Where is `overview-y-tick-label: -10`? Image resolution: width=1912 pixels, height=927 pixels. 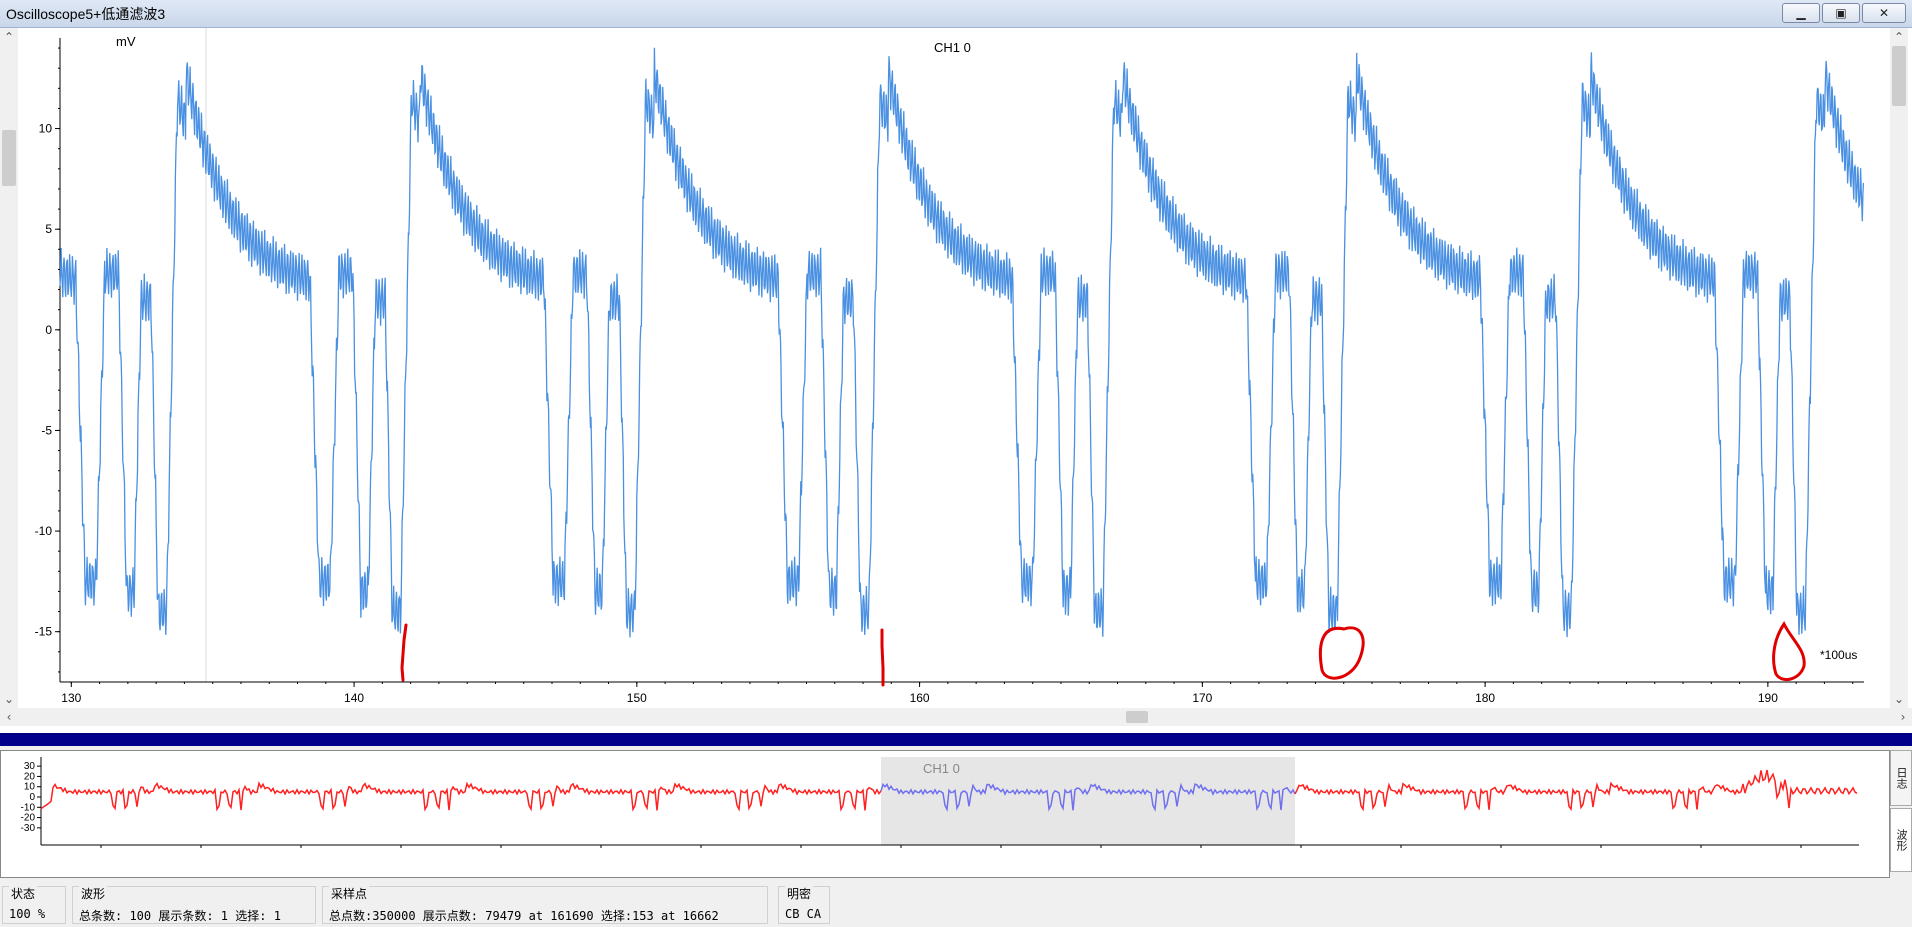 overview-y-tick-label: -10 is located at coordinates (28, 807).